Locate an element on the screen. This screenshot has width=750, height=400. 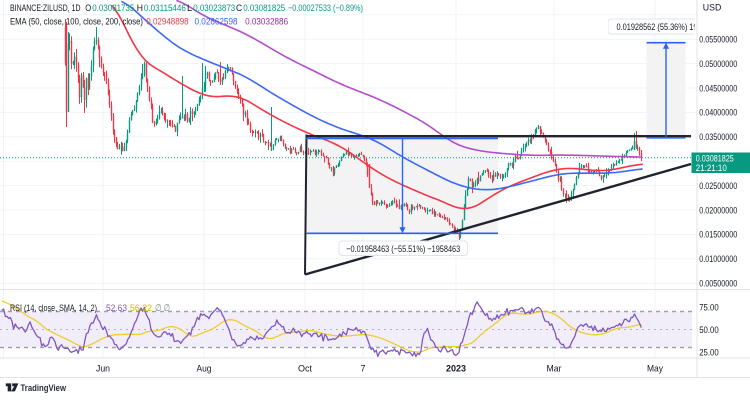
svg-text: 56.22 is located at coordinates (141, 307).